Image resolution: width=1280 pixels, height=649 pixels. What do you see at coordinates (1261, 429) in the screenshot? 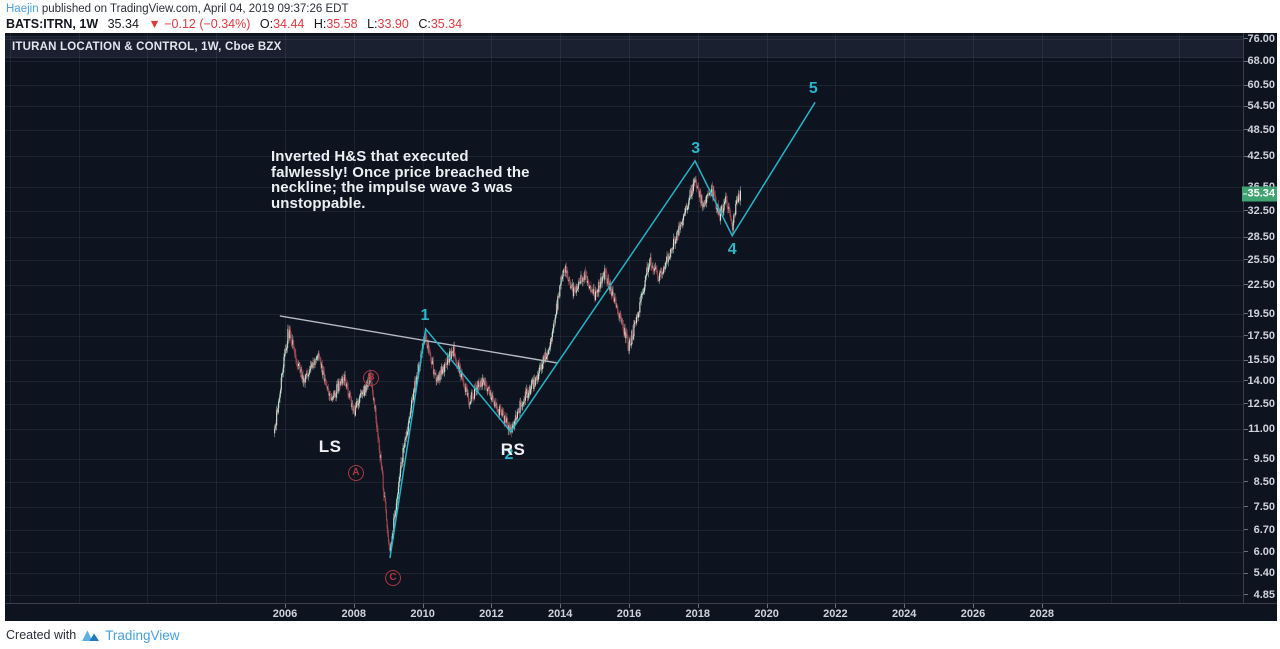
I see `price-tick-label: 11.00` at bounding box center [1261, 429].